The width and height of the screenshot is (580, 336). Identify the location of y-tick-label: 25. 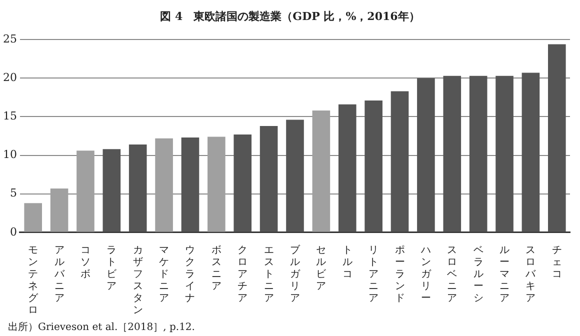
(9, 39).